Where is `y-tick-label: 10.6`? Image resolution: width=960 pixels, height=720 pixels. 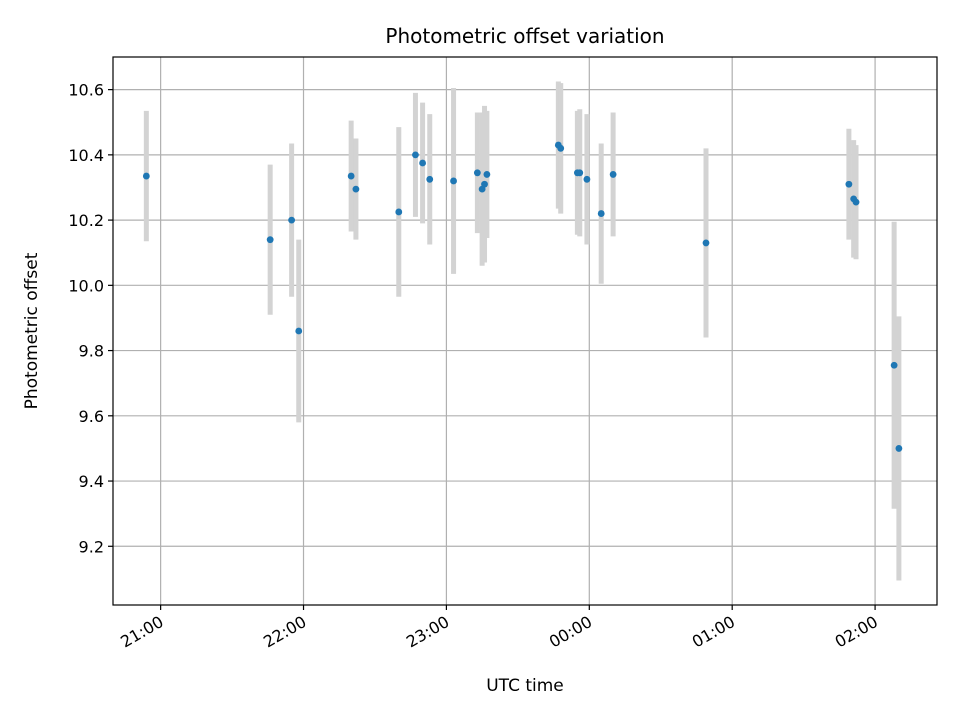
y-tick-label: 10.6 is located at coordinates (86, 90).